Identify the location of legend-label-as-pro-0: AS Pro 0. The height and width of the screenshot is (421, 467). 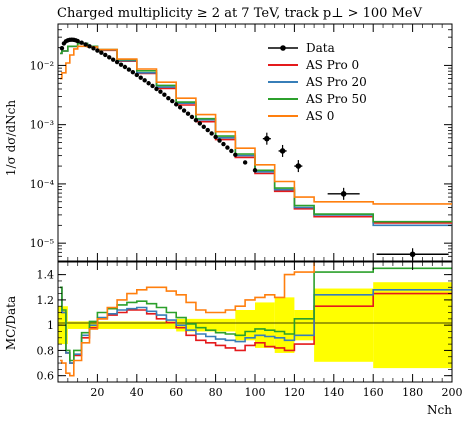
(332, 65).